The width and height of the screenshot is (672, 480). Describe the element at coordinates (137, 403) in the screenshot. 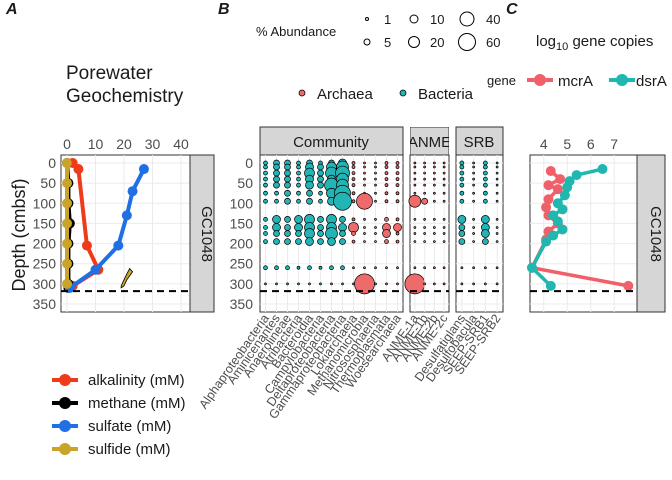

I see `legend-methane-label: methane (mM)` at that location.